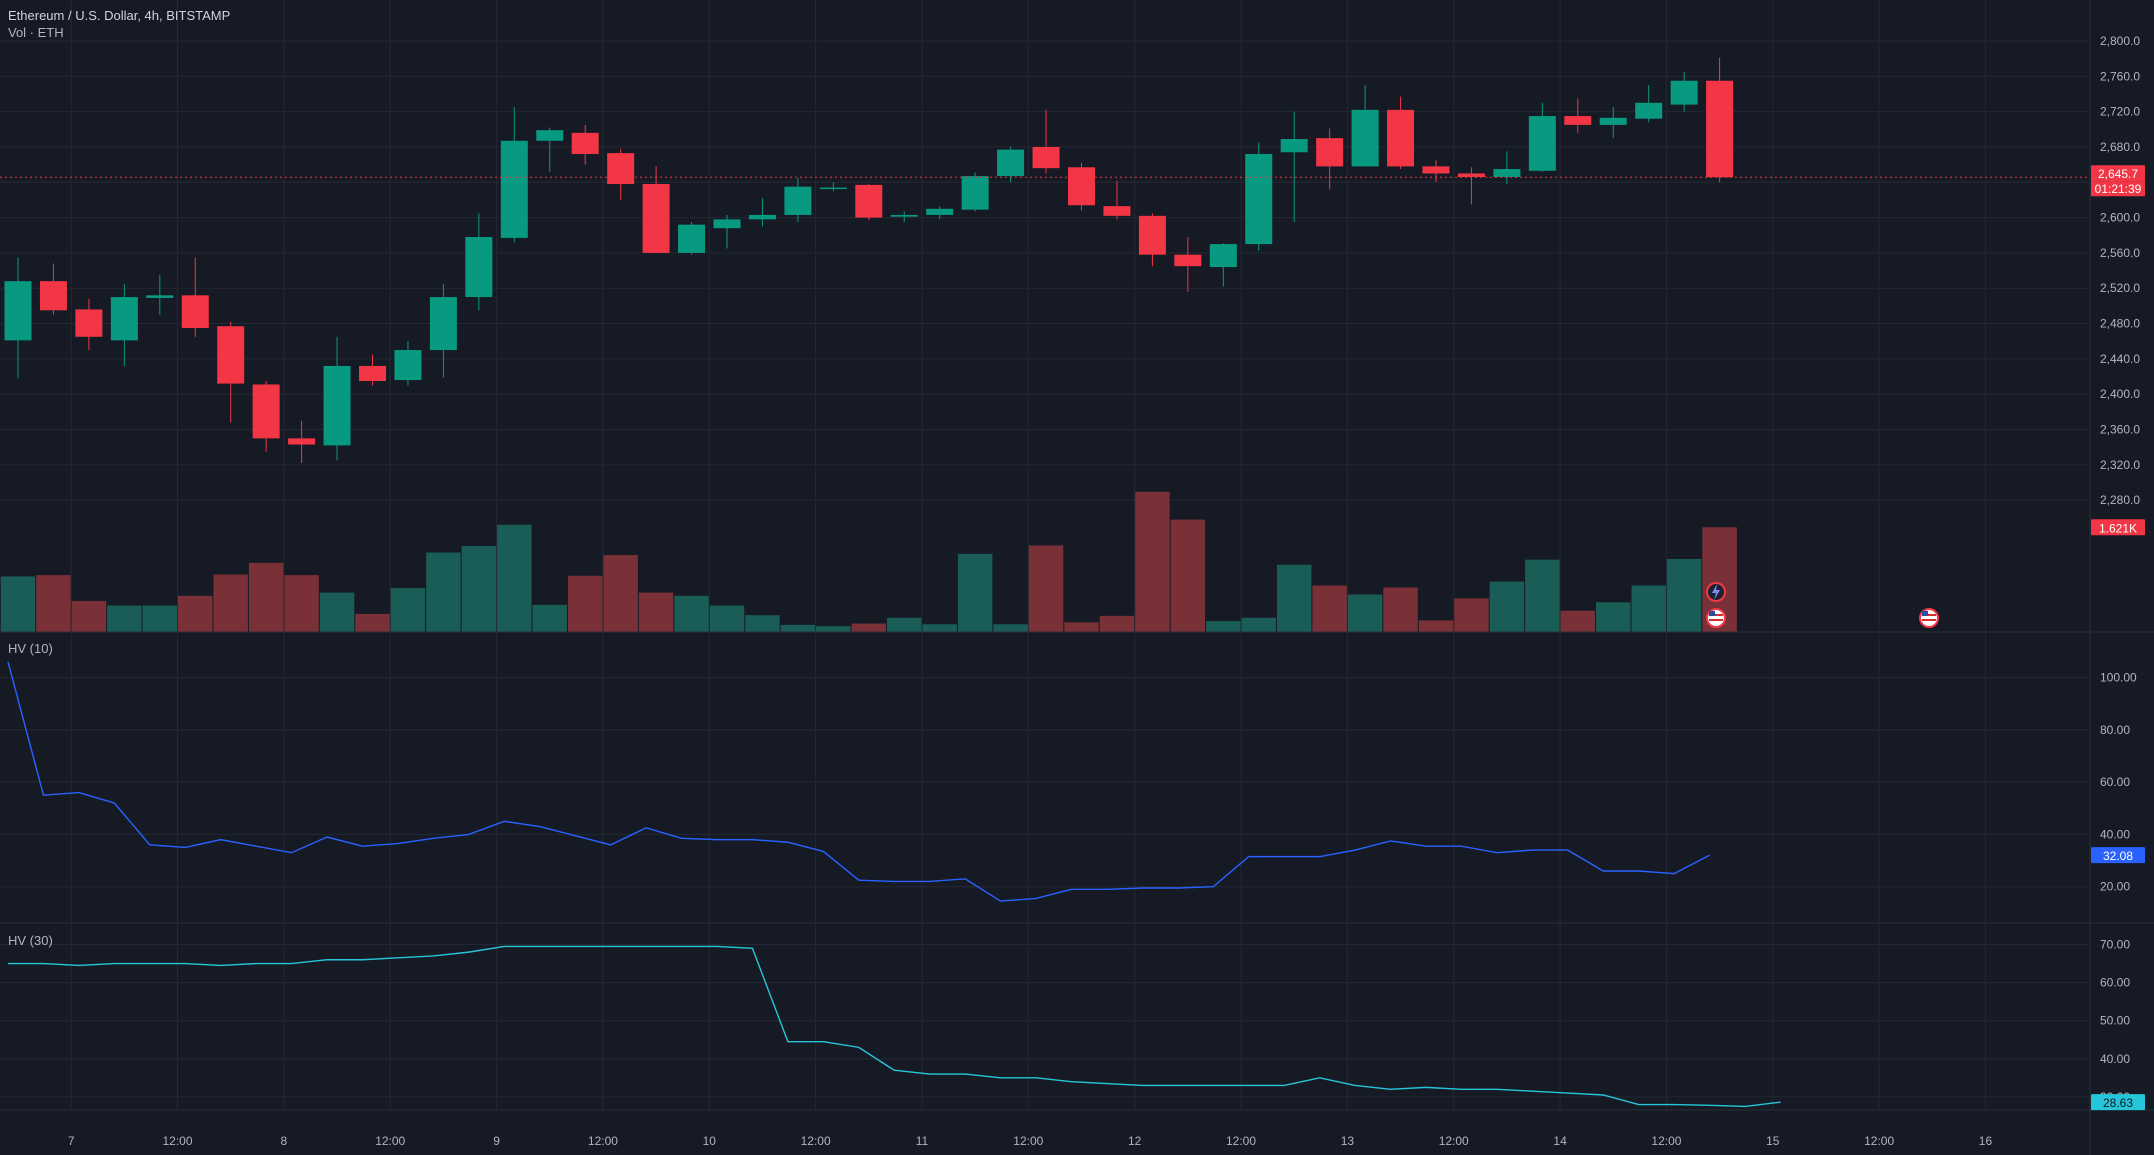 The image size is (2154, 1155). Describe the element at coordinates (2120, 324) in the screenshot. I see `price-tick-label: 2,480.0` at that location.